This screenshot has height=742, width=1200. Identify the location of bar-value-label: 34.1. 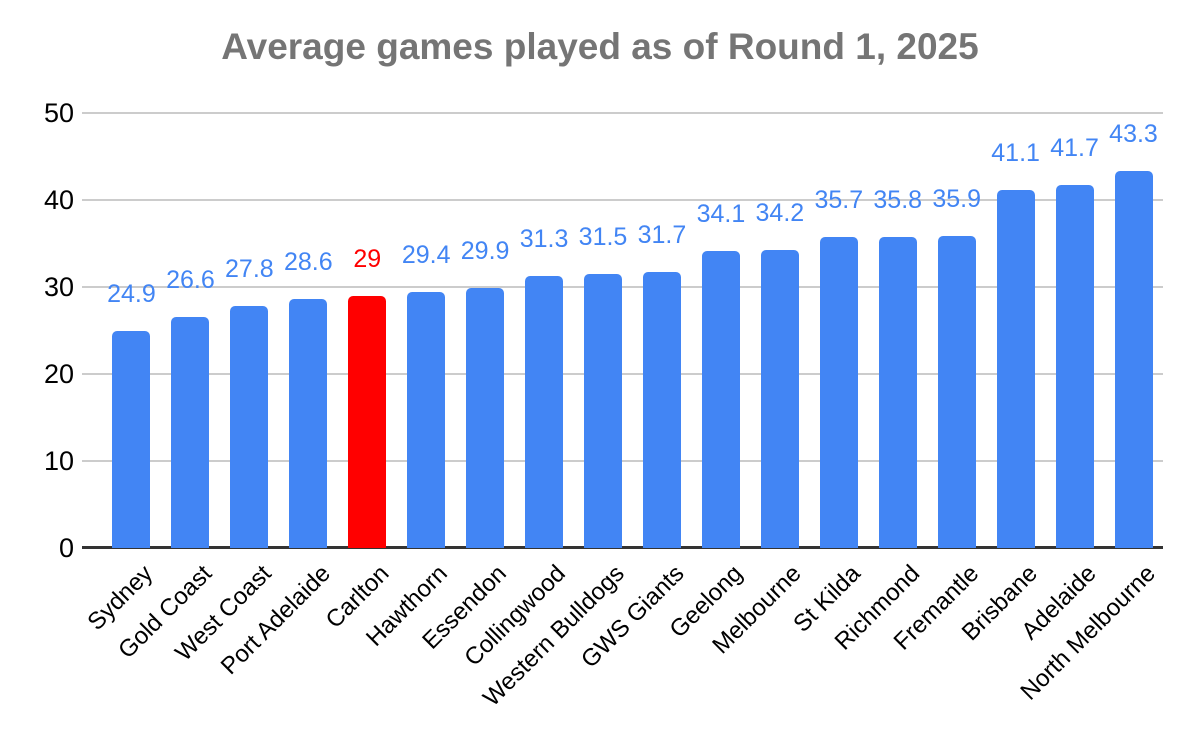
(721, 214).